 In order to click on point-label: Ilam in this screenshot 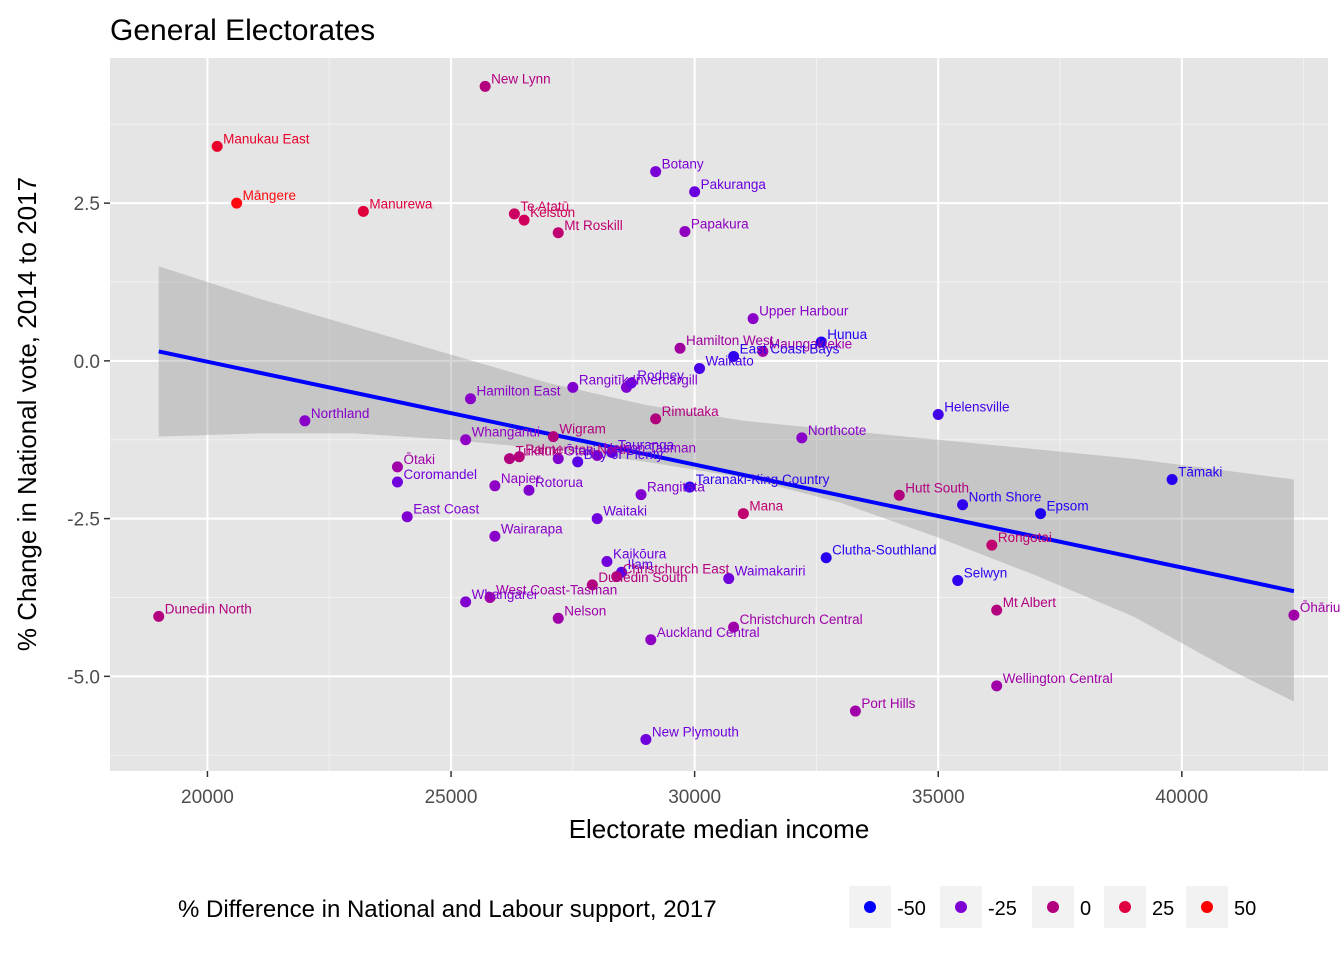, I will do `click(641, 564)`.